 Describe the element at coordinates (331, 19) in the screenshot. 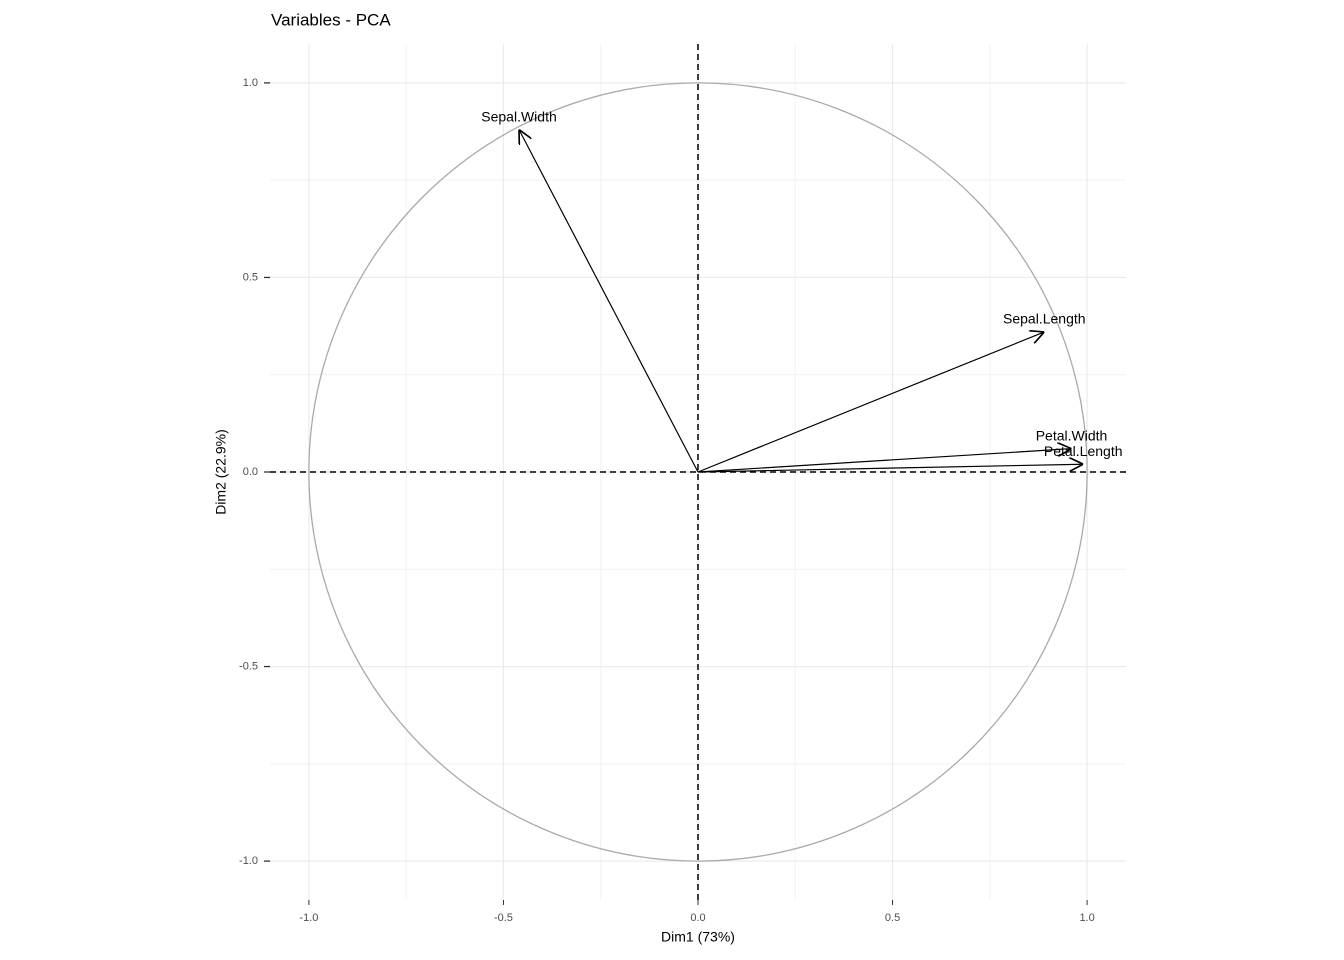

I see `chart-title: Variables - PCA` at that location.